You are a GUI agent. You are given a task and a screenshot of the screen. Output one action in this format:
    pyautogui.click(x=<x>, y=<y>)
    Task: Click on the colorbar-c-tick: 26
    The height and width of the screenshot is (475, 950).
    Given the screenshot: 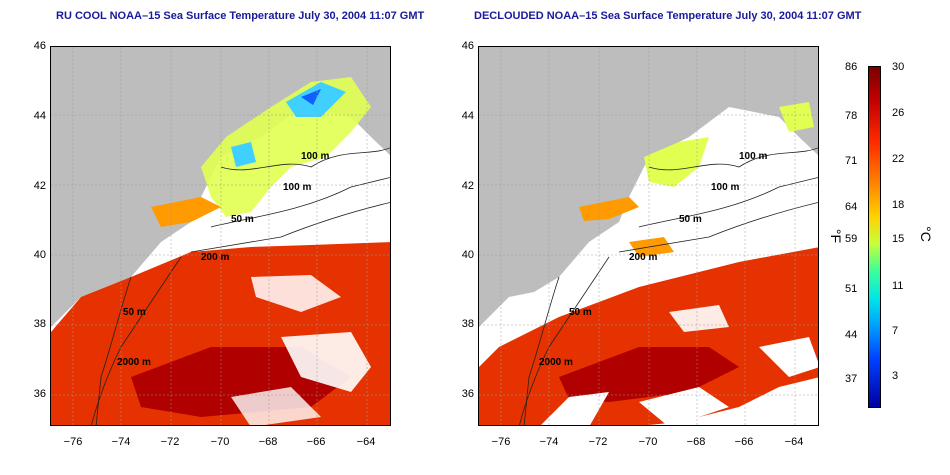 What is the action you would take?
    pyautogui.click(x=898, y=113)
    